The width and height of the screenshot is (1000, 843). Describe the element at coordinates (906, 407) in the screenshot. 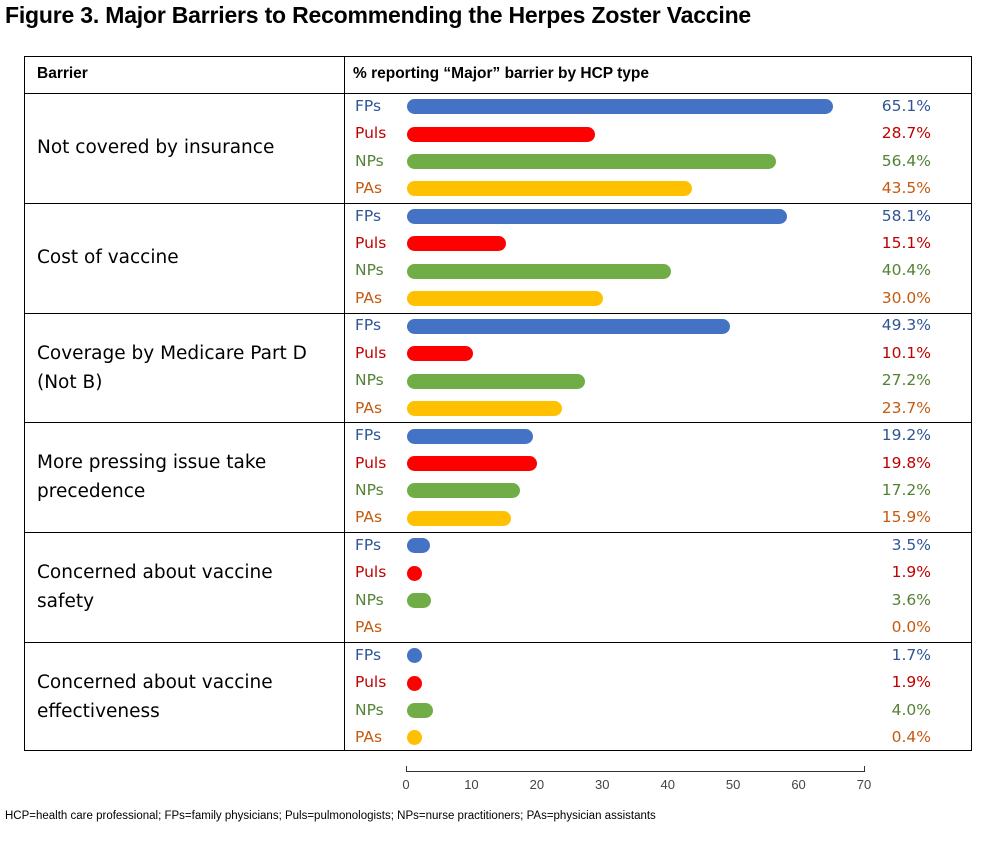

I see `value-label-pas: 23.7%` at that location.